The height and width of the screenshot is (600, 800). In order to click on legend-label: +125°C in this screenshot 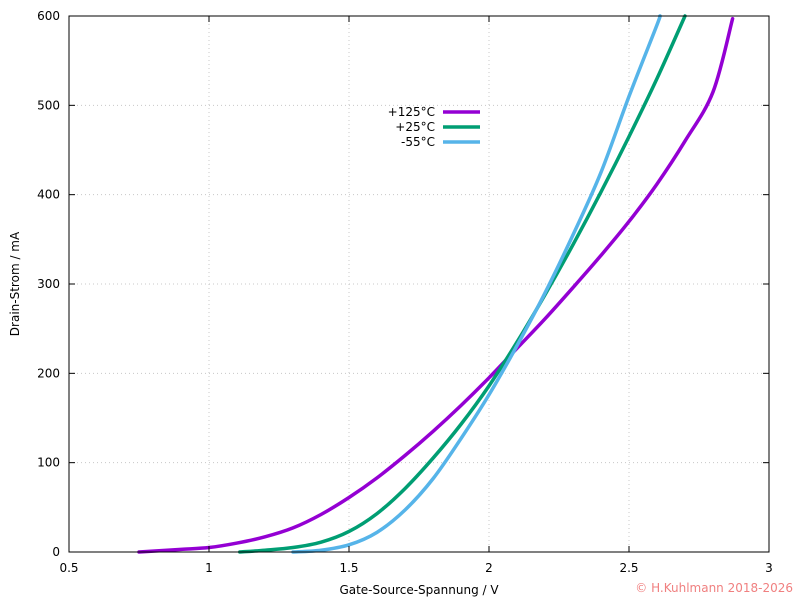, I will do `click(411, 112)`.